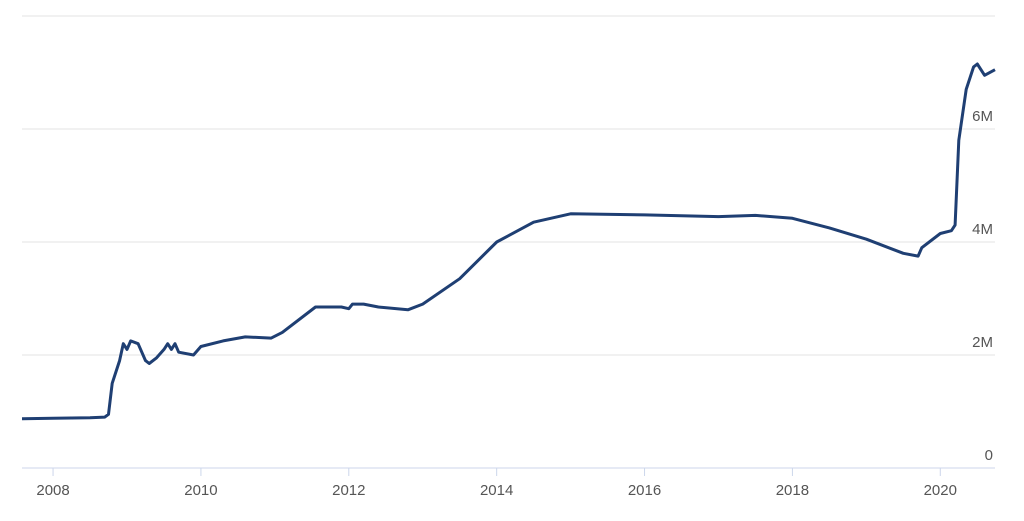  What do you see at coordinates (982, 229) in the screenshot?
I see `y-tick-label: 4M` at bounding box center [982, 229].